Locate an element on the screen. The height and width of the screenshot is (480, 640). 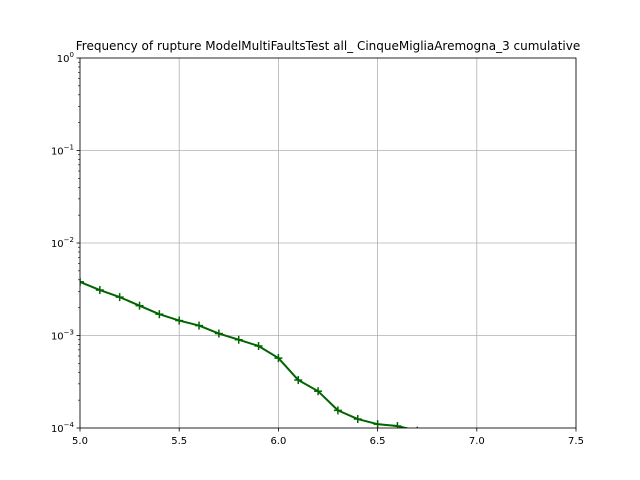
y-tick-label: 10⁰ is located at coordinates (65, 58).